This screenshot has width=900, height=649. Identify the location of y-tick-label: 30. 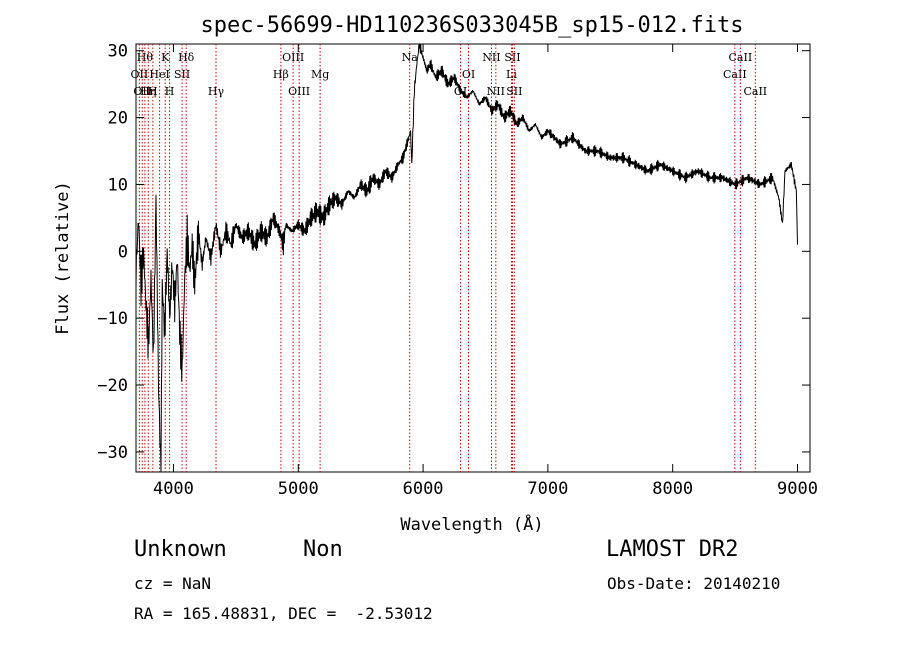
(118, 52).